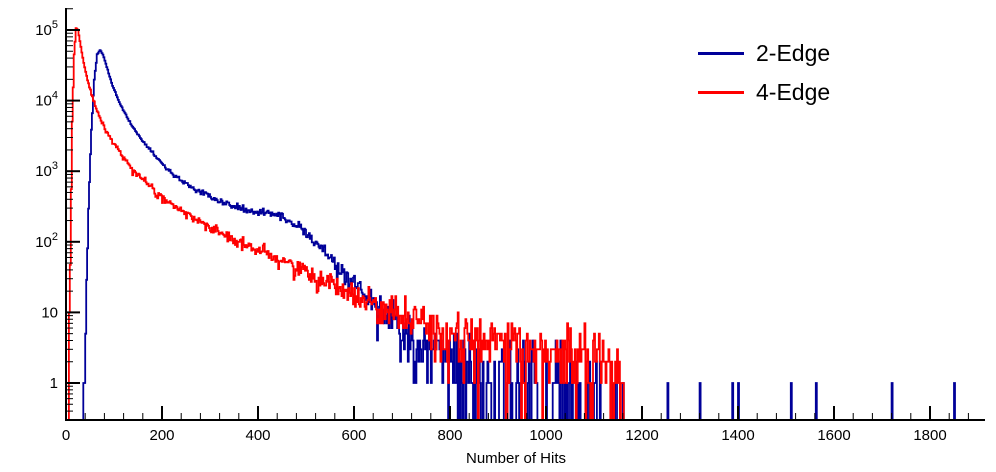 The height and width of the screenshot is (472, 996). Describe the element at coordinates (46, 100) in the screenshot. I see `y-tick-label: 10⁴` at that location.